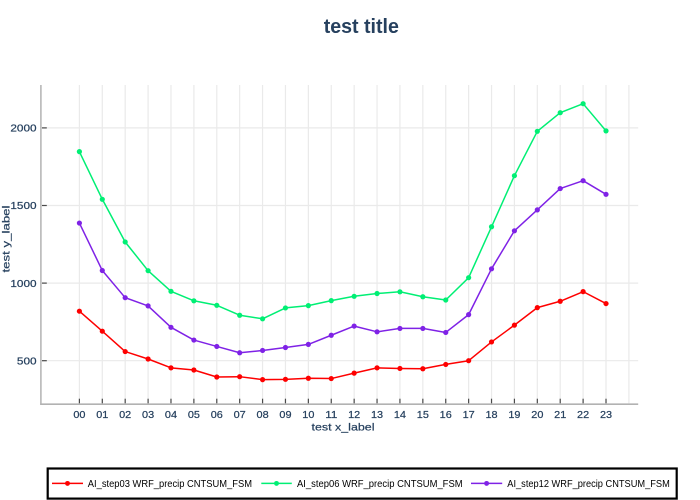  Describe the element at coordinates (170, 484) in the screenshot. I see `svg-text:AI_step03 WRF_precip CNTSUM_FS: AI_step03 WRF_precip CNTSUM_FSM` at that location.